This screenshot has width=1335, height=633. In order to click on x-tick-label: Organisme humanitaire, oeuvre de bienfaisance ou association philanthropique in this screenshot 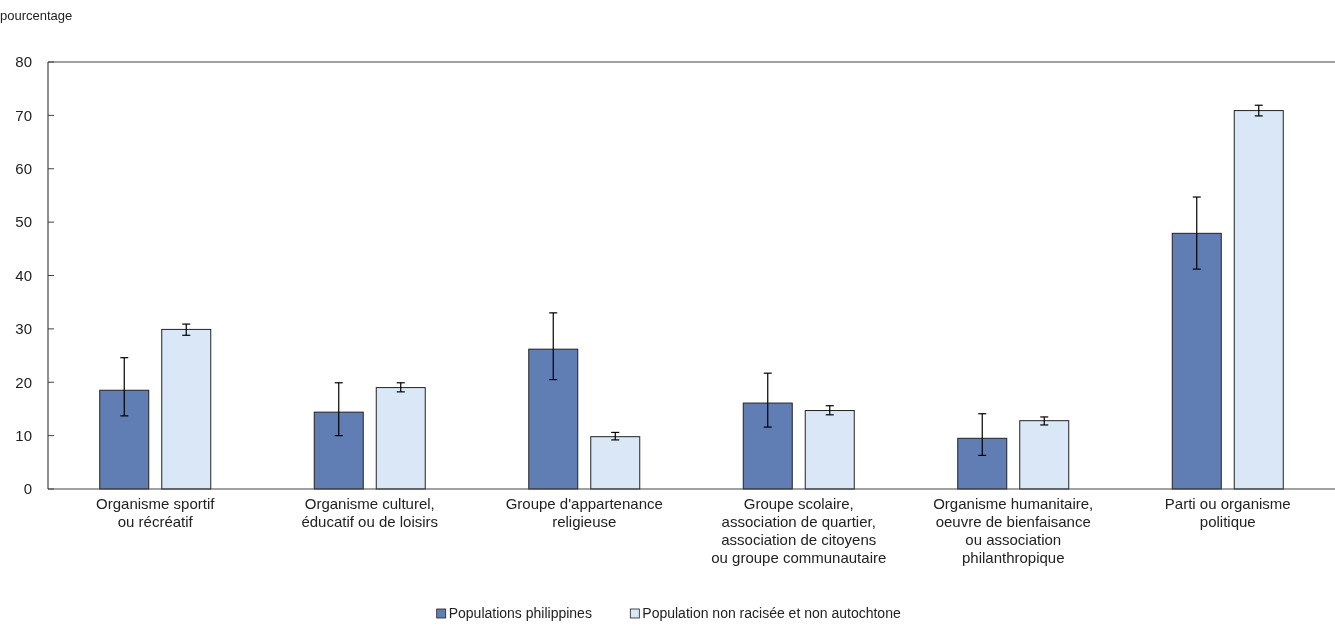, I will do `click(1013, 530)`.